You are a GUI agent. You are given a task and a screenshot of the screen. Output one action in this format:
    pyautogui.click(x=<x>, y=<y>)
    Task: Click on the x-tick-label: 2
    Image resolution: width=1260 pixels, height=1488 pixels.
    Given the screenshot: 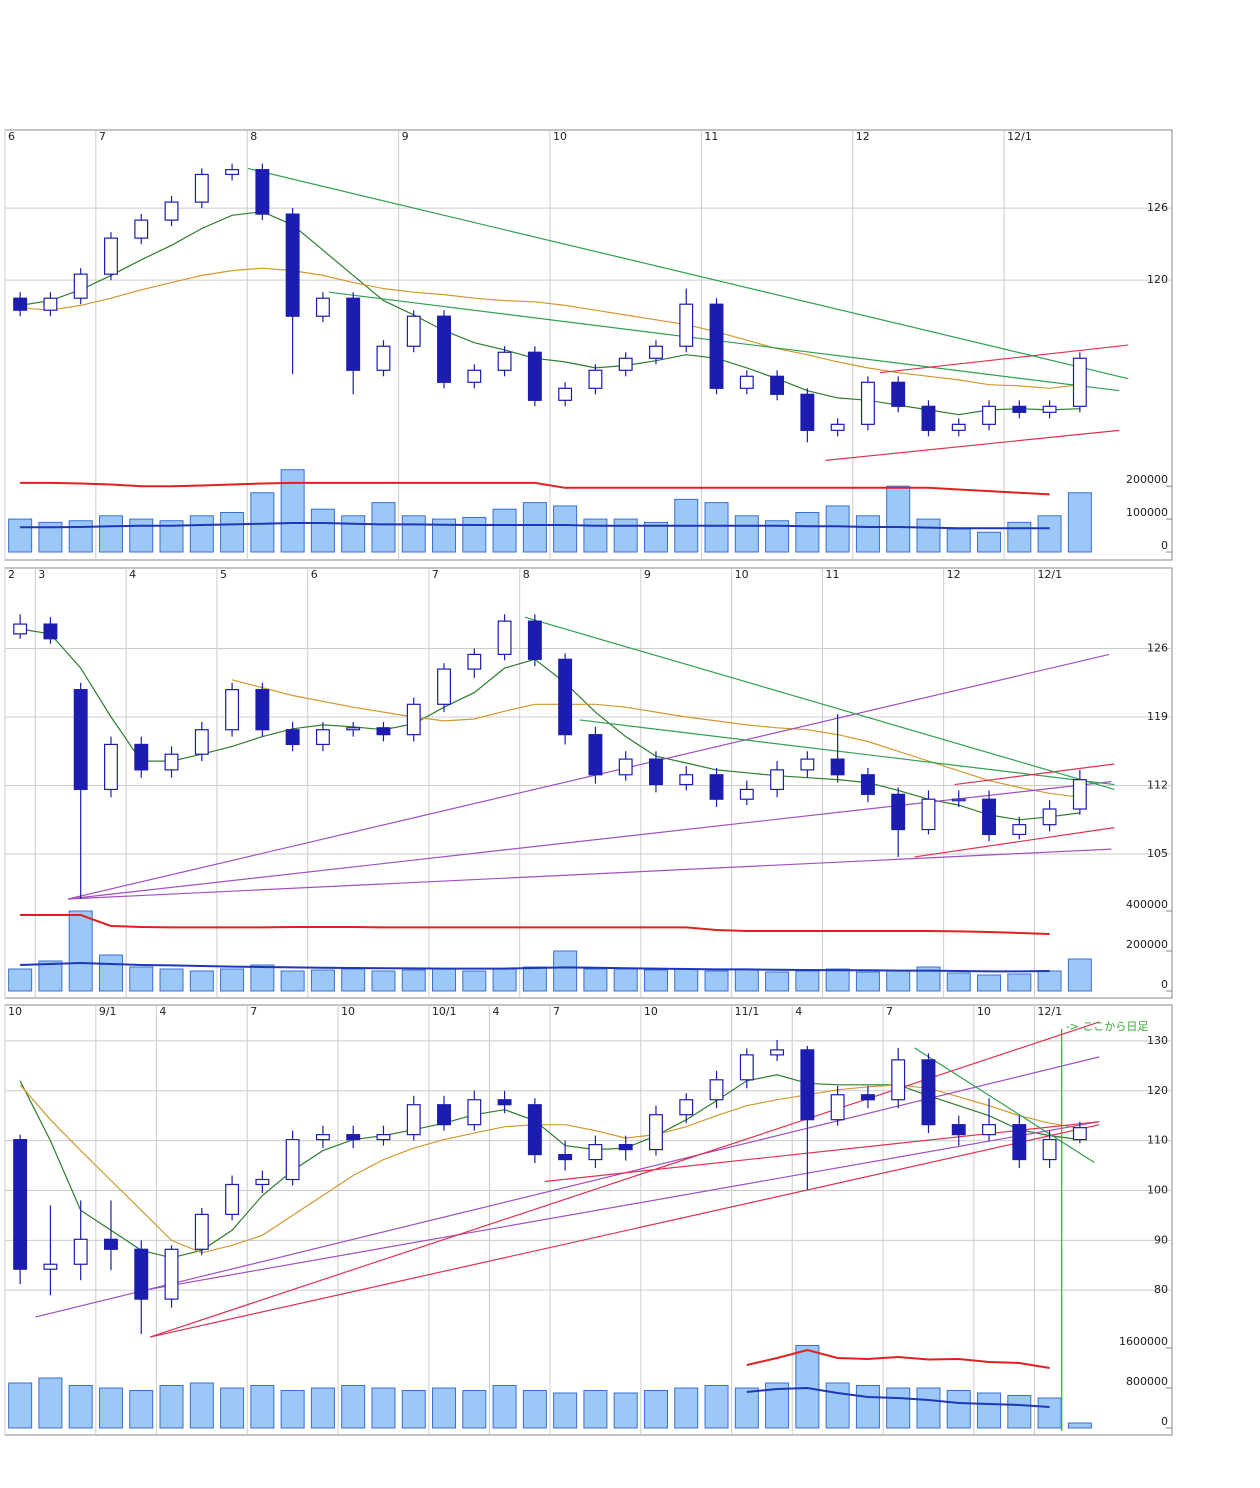 What is the action you would take?
    pyautogui.click(x=11, y=574)
    